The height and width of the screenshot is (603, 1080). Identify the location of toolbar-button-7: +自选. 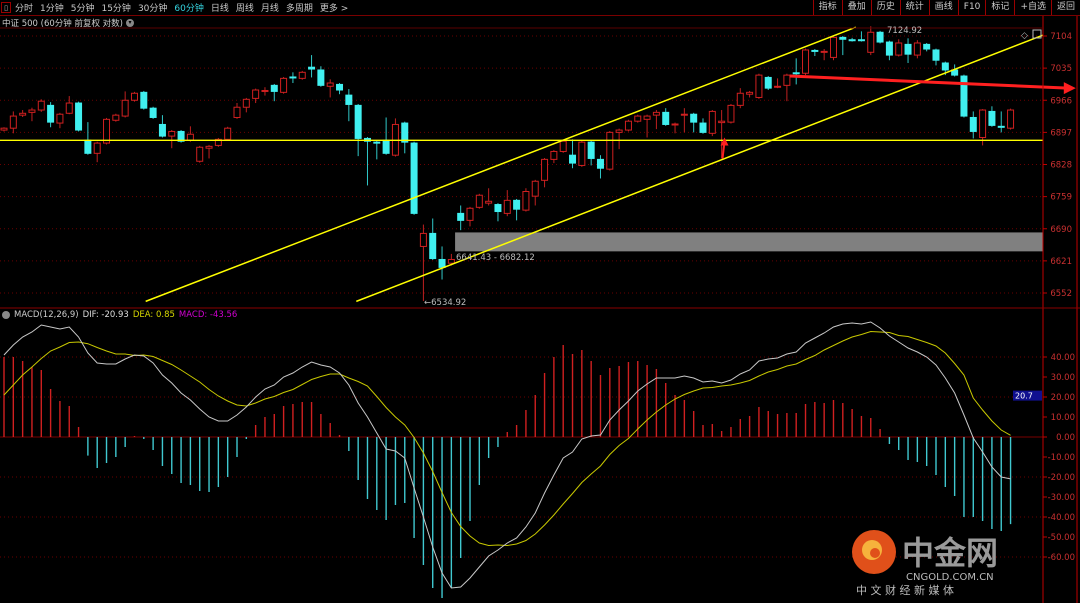
(1032, 7).